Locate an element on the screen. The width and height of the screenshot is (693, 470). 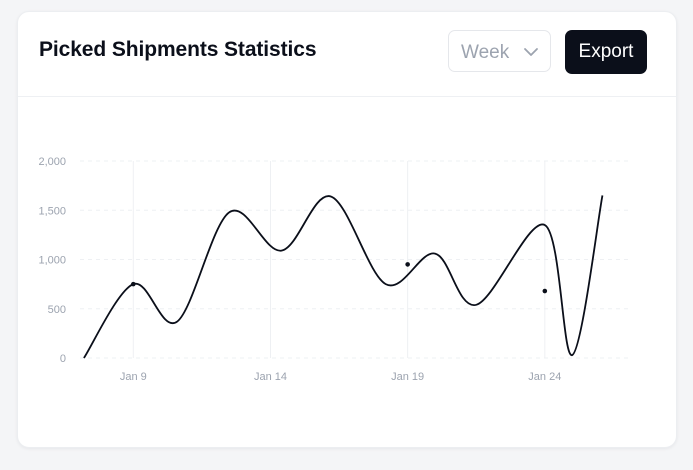
x-tick-label: Jan 24 is located at coordinates (544, 377).